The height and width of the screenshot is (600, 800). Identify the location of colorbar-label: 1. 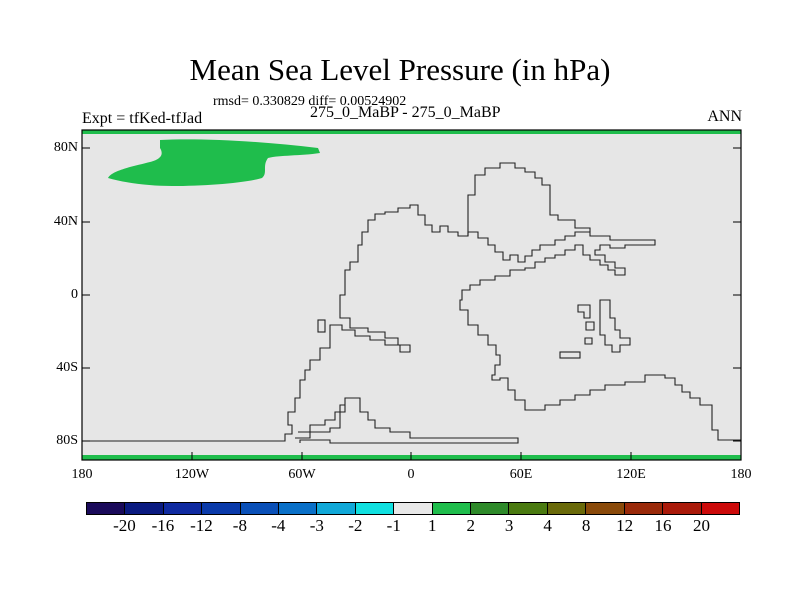
(432, 525).